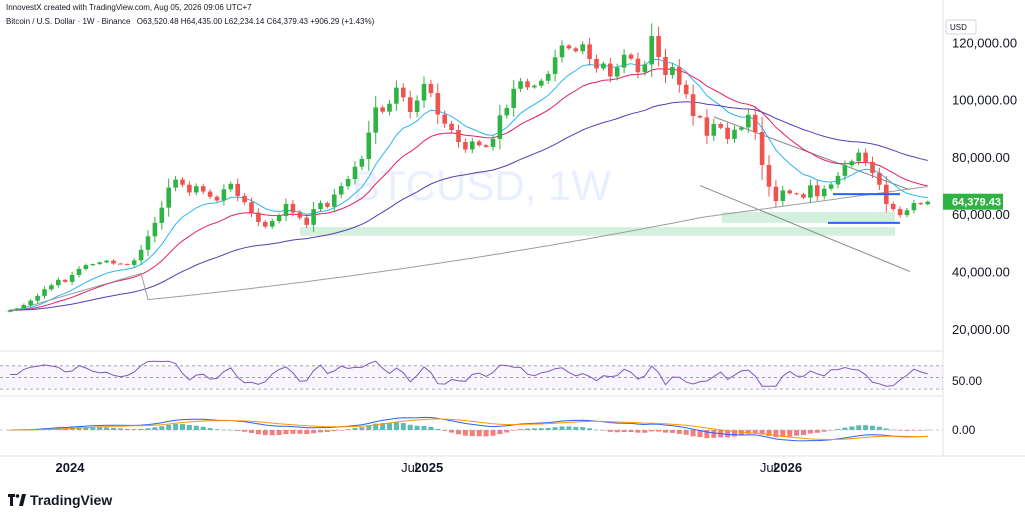 This screenshot has width=1025, height=519. I want to click on tradingview-logo: TradingView, so click(60, 500).